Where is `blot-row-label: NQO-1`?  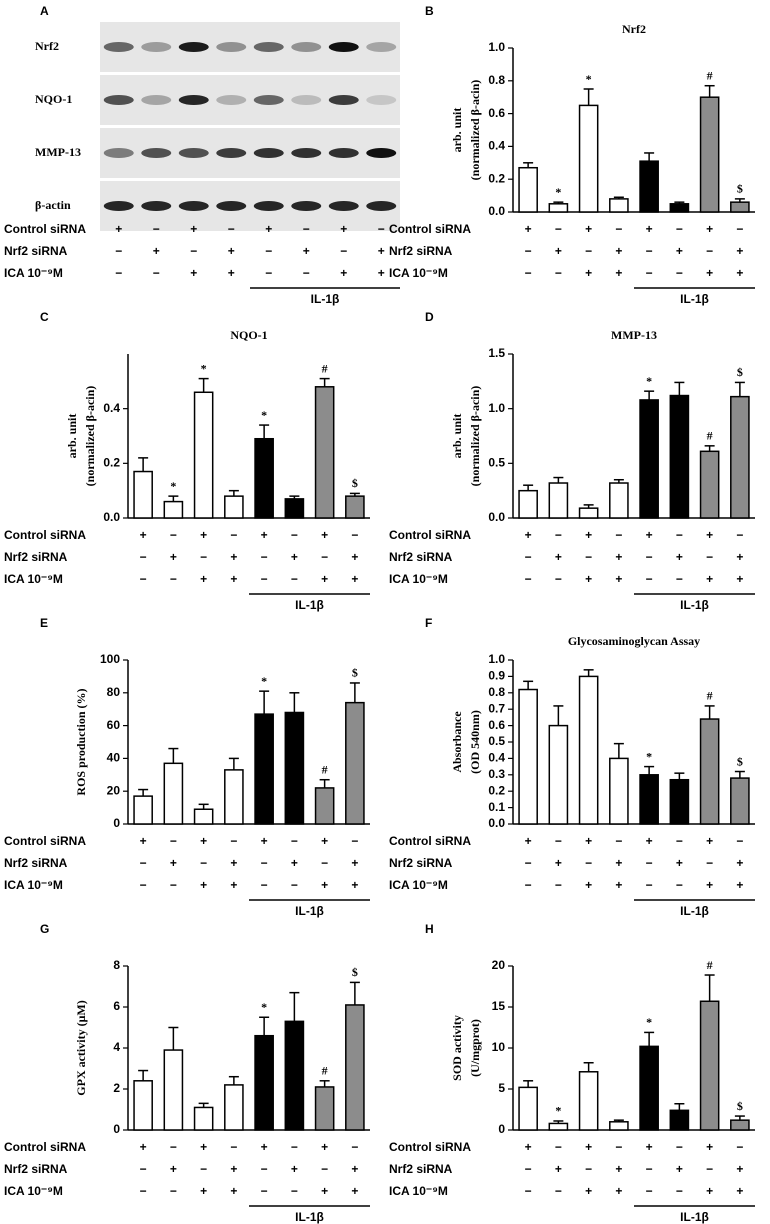 blot-row-label: NQO-1 is located at coordinates (53, 99).